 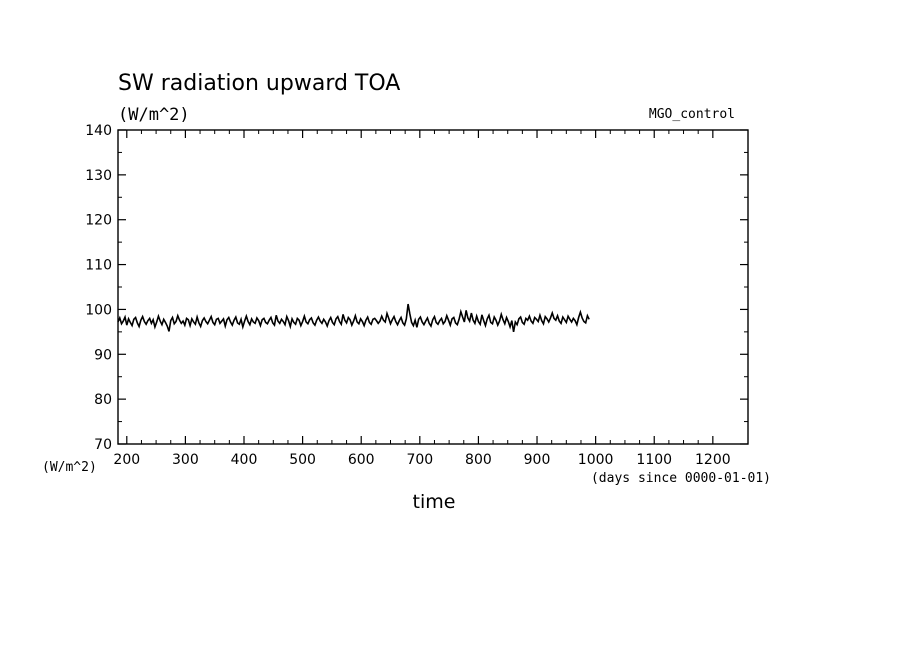 I want to click on x-tick-label: 700, so click(x=419, y=460).